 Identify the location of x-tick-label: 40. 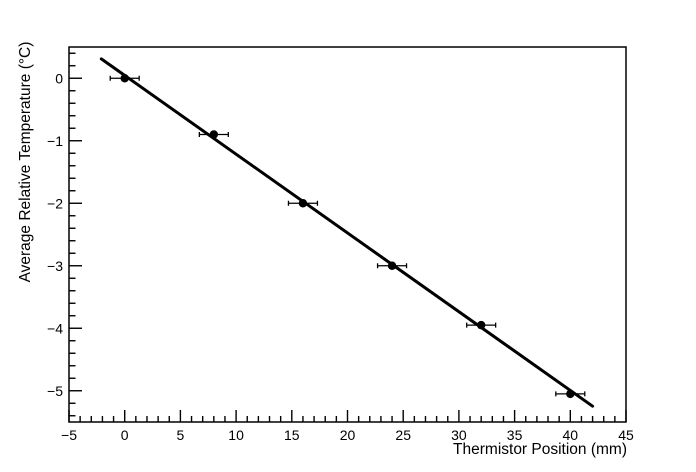
(571, 435).